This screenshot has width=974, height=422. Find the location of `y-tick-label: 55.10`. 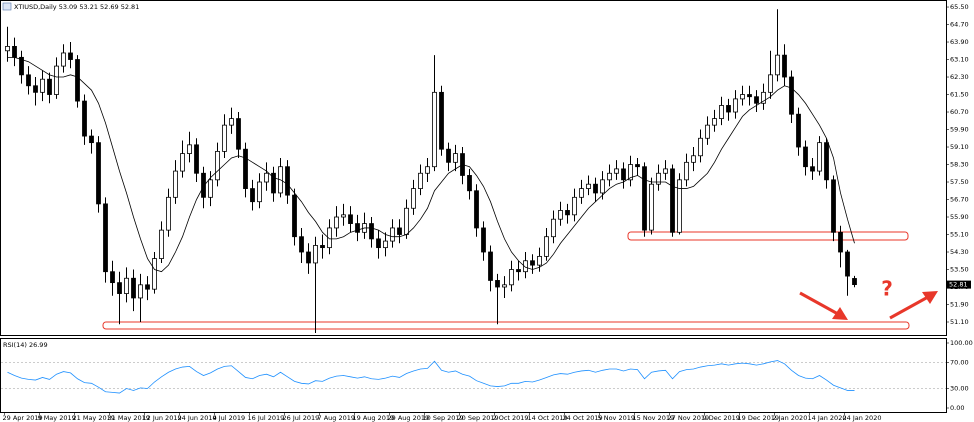

y-tick-label: 55.10 is located at coordinates (959, 235).